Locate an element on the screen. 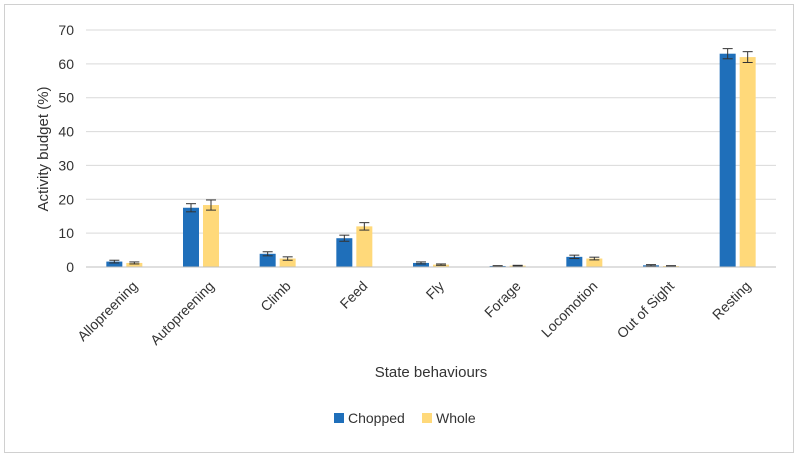 The height and width of the screenshot is (459, 800). y-tick-label: 20 is located at coordinates (66, 199).